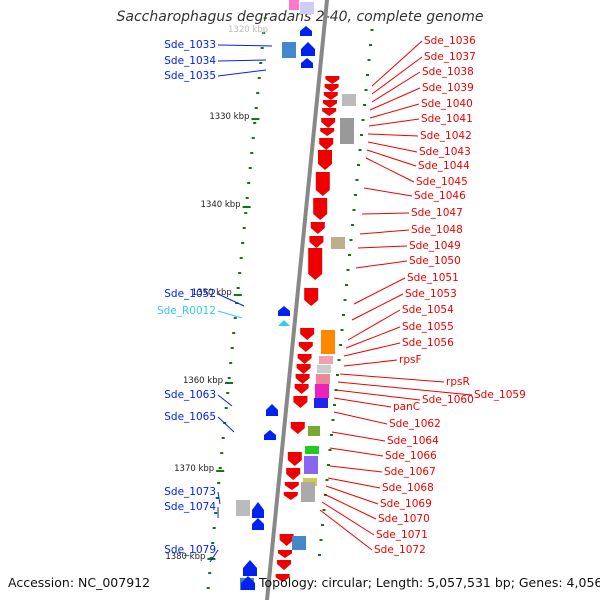 Image resolution: width=600 pixels, height=600 pixels. I want to click on right-gene-label: Sde_1045, so click(442, 182).